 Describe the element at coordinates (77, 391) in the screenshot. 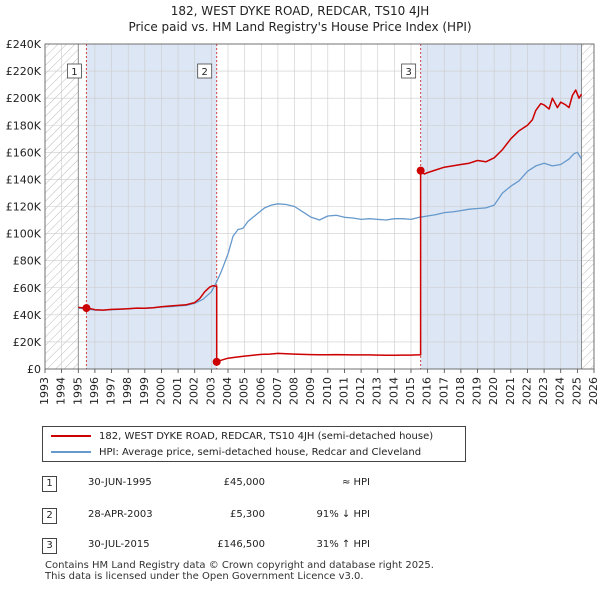

I see `x-tick-label: 1995` at that location.